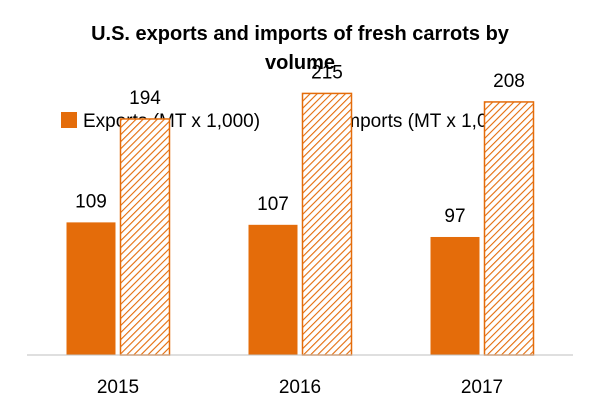 Image resolution: width=600 pixels, height=418 pixels. I want to click on legend-swatch-exports, so click(69, 120).